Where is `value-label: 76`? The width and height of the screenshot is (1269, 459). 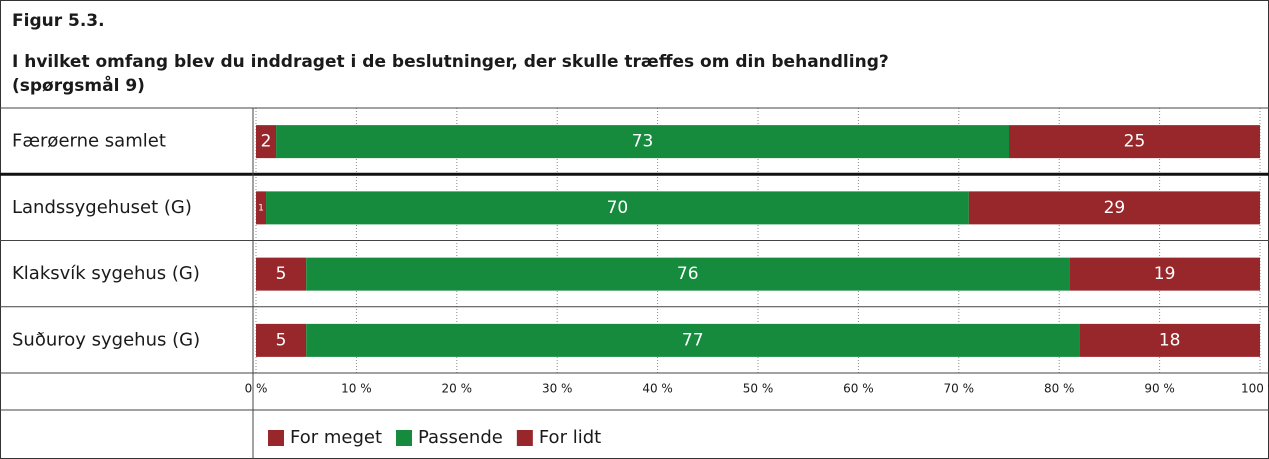
value-label: 76 is located at coordinates (688, 274).